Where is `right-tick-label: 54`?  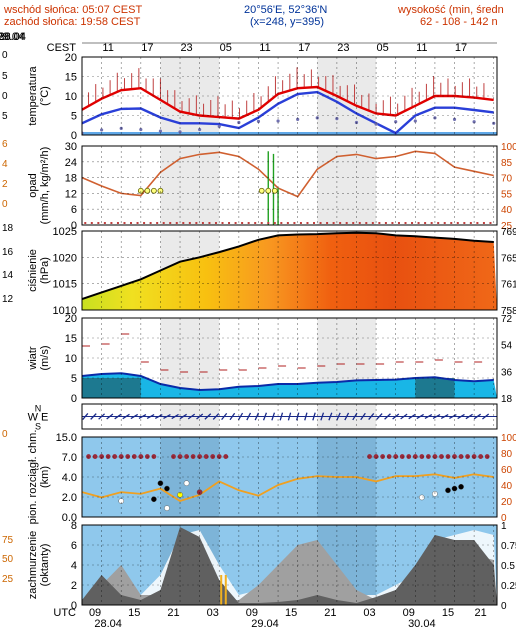 right-tick-label: 54 is located at coordinates (507, 346).